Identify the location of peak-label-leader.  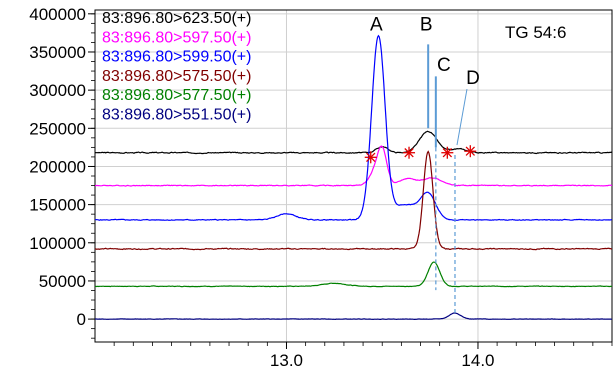
(462, 117).